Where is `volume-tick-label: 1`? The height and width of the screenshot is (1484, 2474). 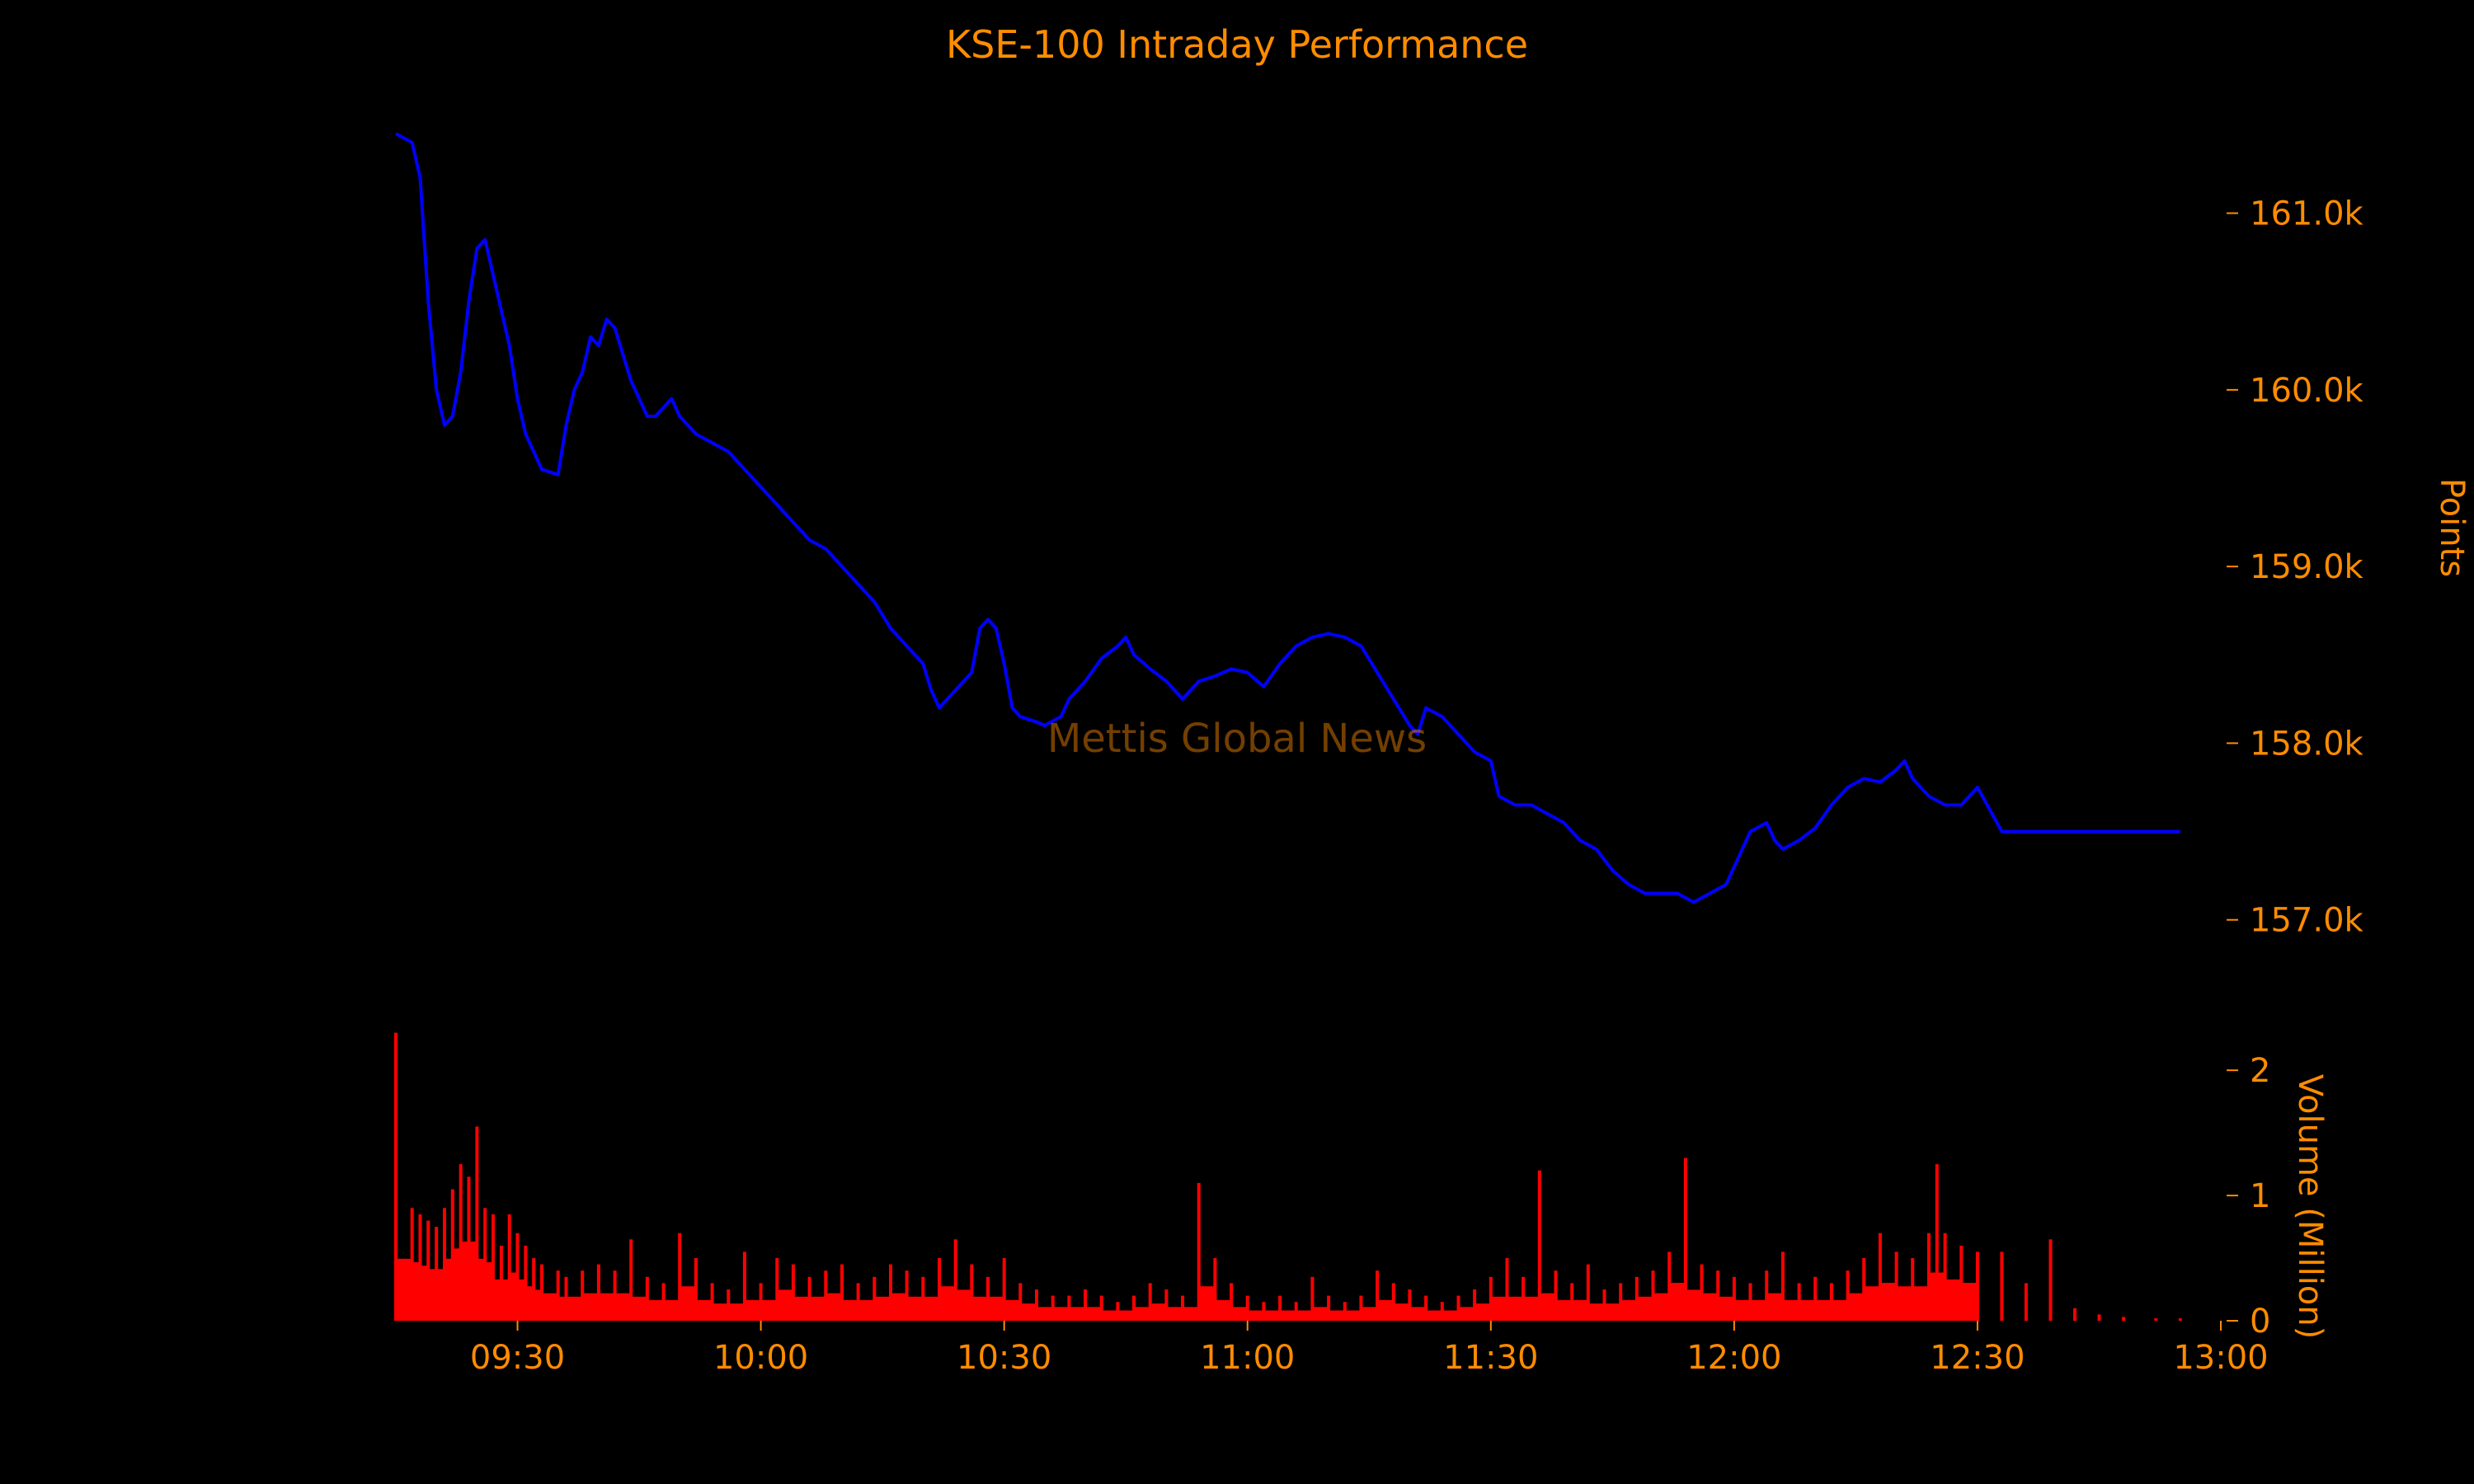
volume-tick-label: 1 is located at coordinates (2260, 1196).